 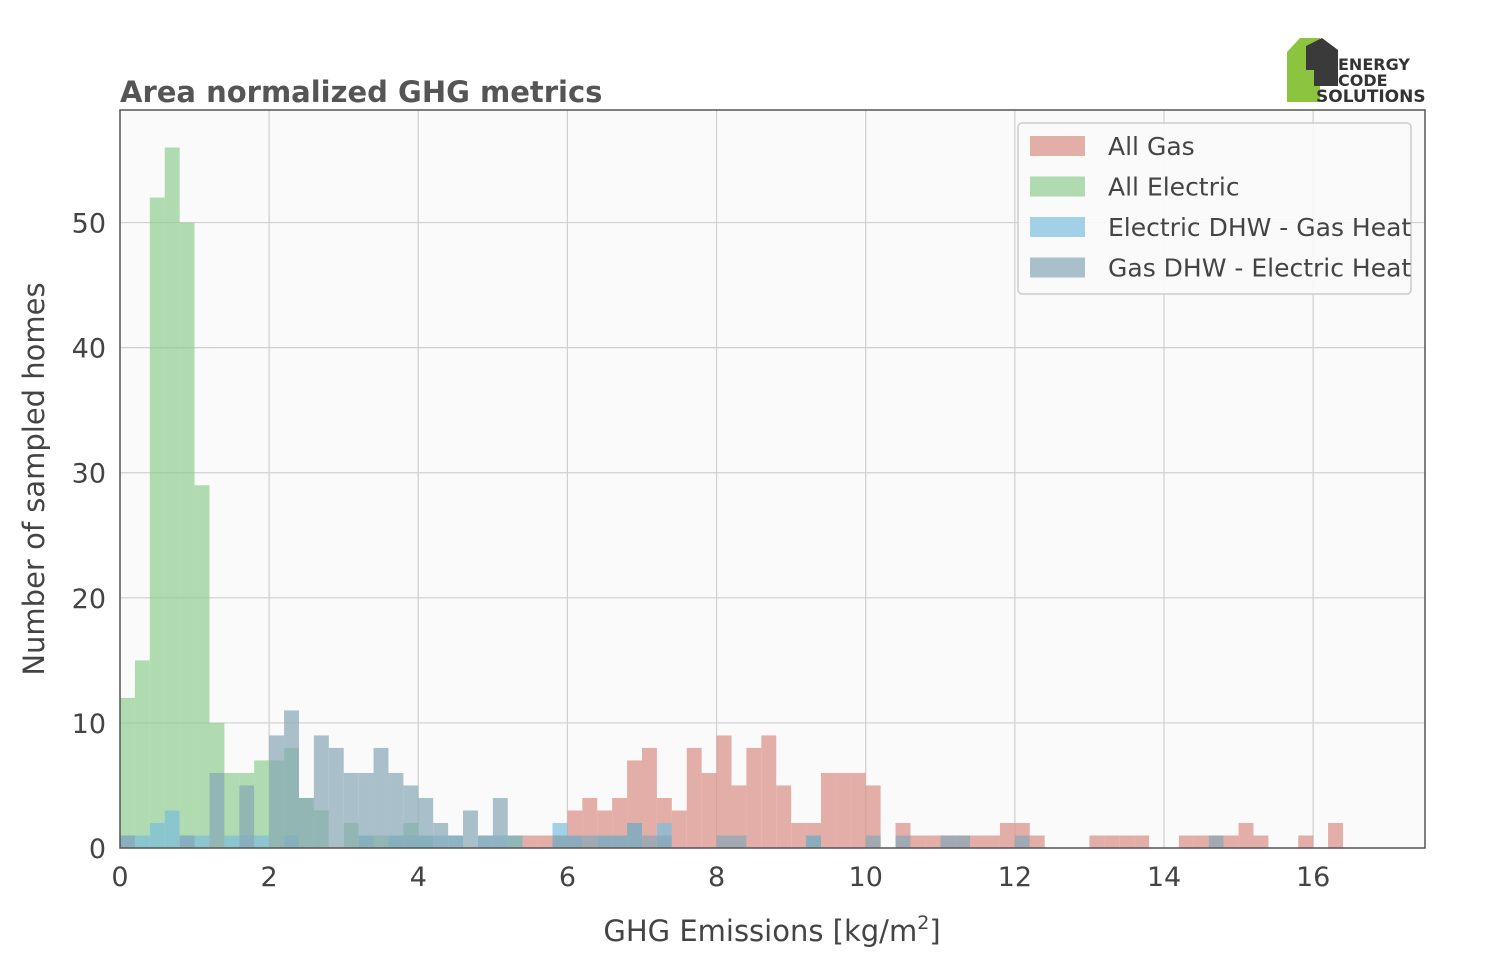 I want to click on x-axis-label: GHG Emissions [kg/m2], so click(x=771, y=930).